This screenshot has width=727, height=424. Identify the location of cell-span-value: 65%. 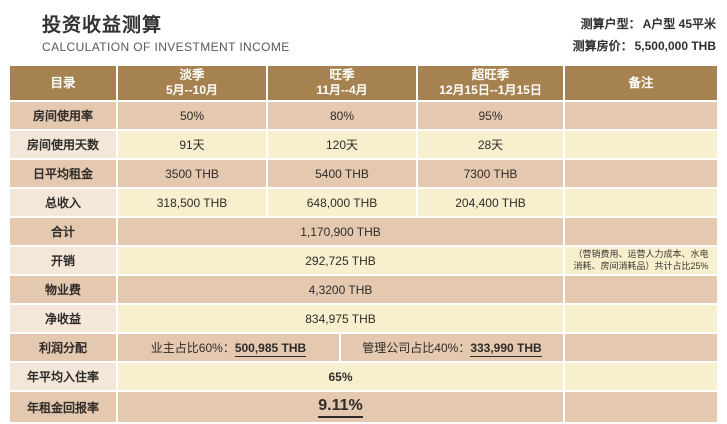
(340, 376).